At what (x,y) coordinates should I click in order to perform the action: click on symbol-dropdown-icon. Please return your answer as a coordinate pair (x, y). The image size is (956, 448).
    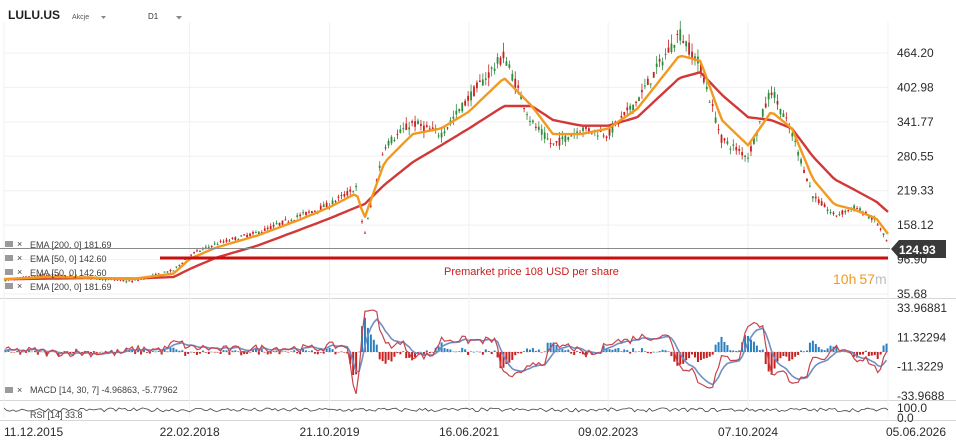
    Looking at the image, I should click on (103, 17).